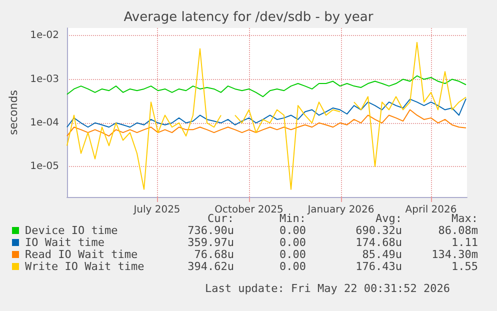 Image resolution: width=497 pixels, height=311 pixels. What do you see at coordinates (13, 112) in the screenshot?
I see `y-axis-title: seconds` at bounding box center [13, 112].